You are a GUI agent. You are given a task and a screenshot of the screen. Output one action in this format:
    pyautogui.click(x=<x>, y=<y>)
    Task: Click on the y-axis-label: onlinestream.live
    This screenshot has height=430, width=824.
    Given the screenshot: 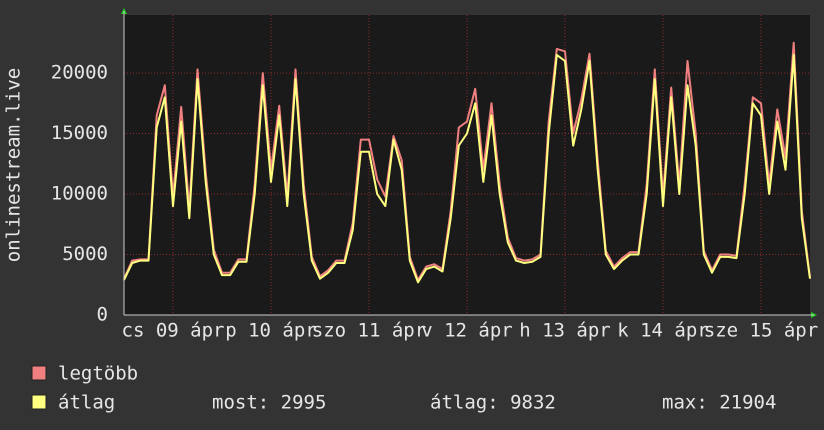 What is the action you would take?
    pyautogui.click(x=14, y=165)
    